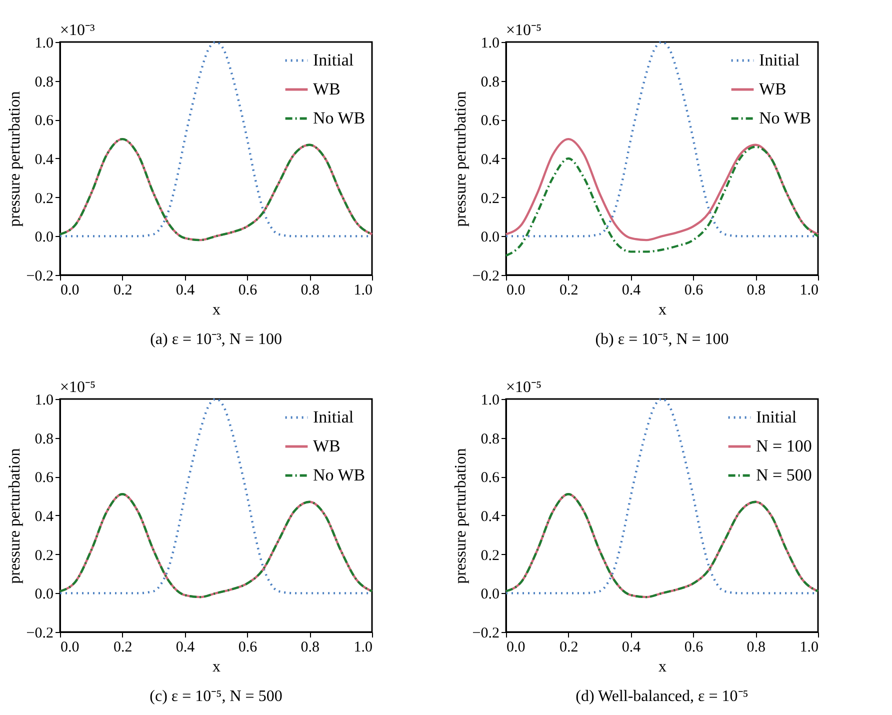  Describe the element at coordinates (662, 696) in the screenshot. I see `text: (d) Well-balanced, ε = 10⁻⁵` at that location.